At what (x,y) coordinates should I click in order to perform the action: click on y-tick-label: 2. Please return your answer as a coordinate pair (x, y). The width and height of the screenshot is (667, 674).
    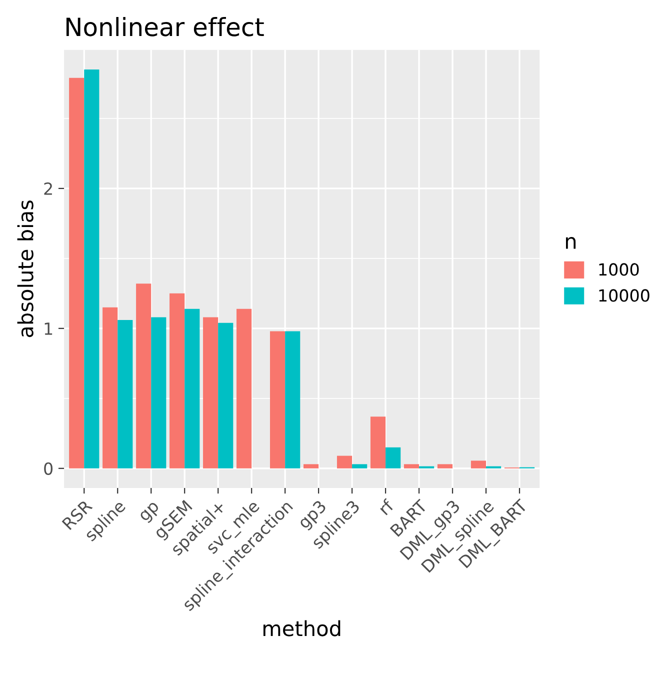
    Looking at the image, I should click on (48, 188).